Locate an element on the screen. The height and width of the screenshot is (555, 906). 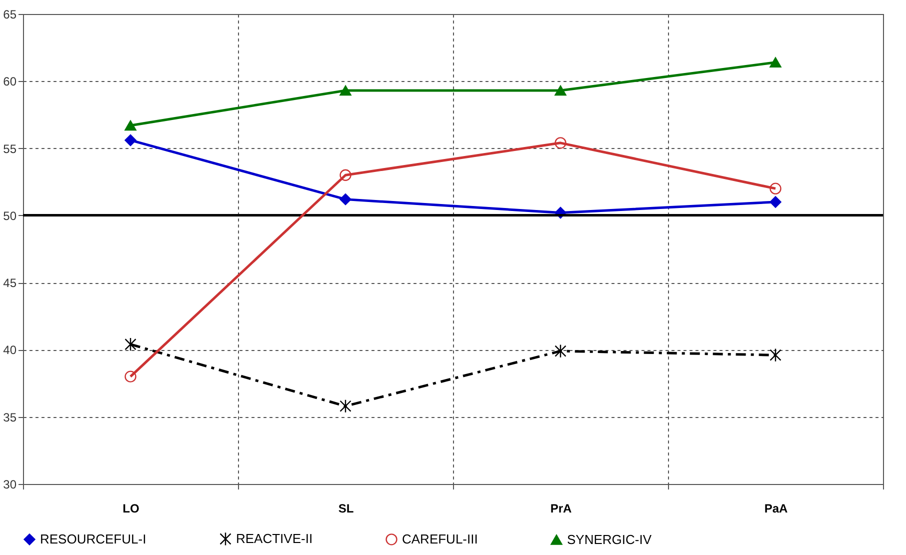
x-tick-label: PaA is located at coordinates (776, 509).